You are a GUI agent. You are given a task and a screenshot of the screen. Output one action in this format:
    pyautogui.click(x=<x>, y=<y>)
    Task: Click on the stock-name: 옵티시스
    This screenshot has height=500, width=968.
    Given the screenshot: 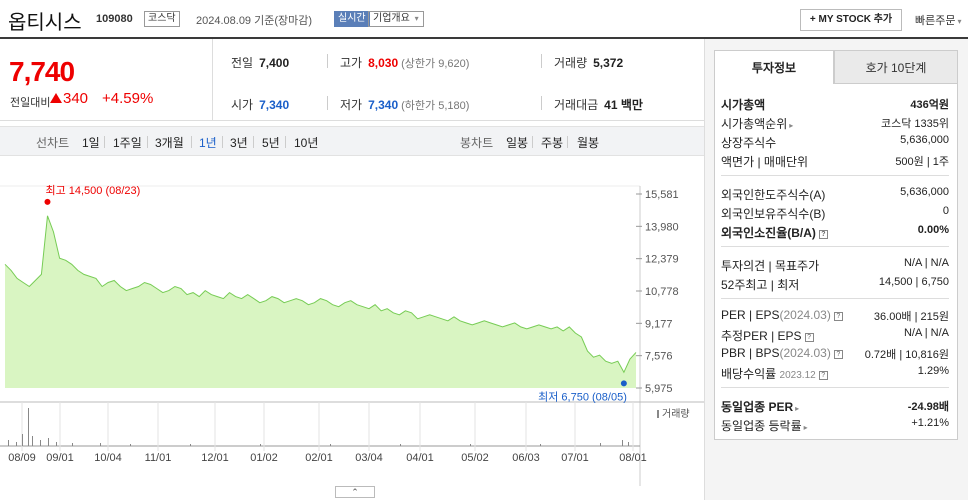 What is the action you would take?
    pyautogui.click(x=45, y=23)
    